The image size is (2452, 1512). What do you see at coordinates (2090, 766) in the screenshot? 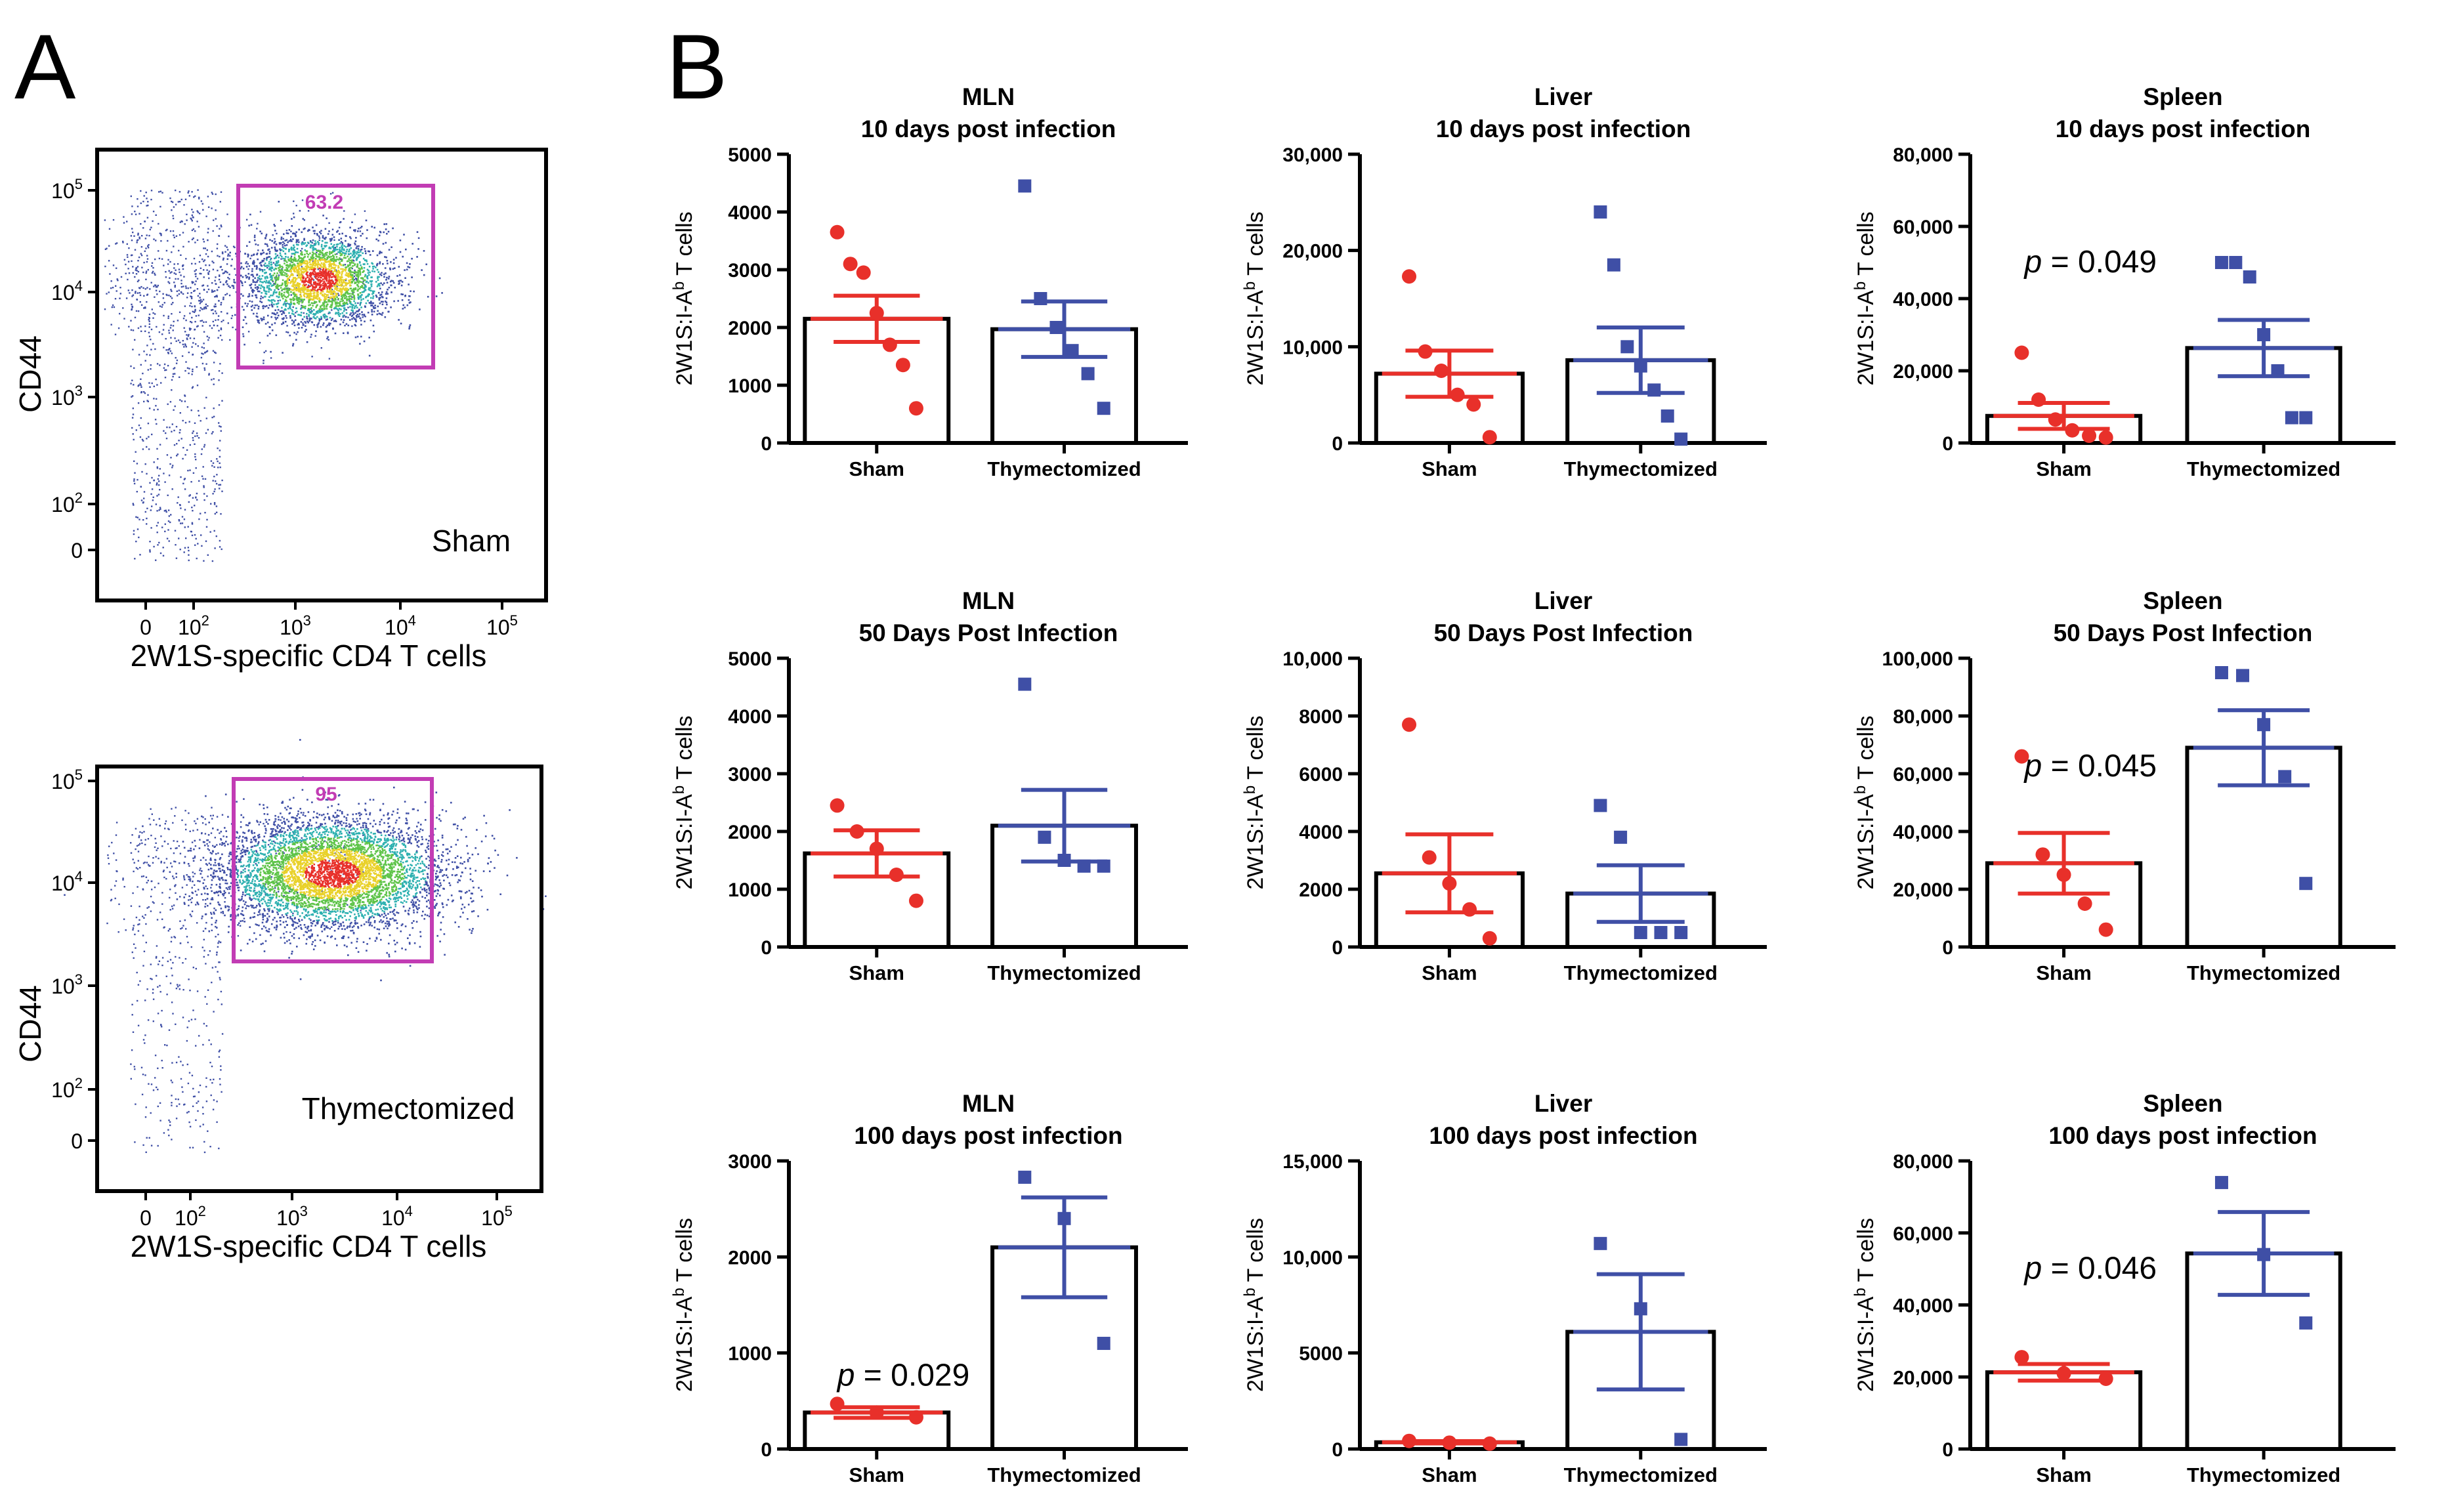
I see `p-value-annotation: p = 0.045` at bounding box center [2090, 766].